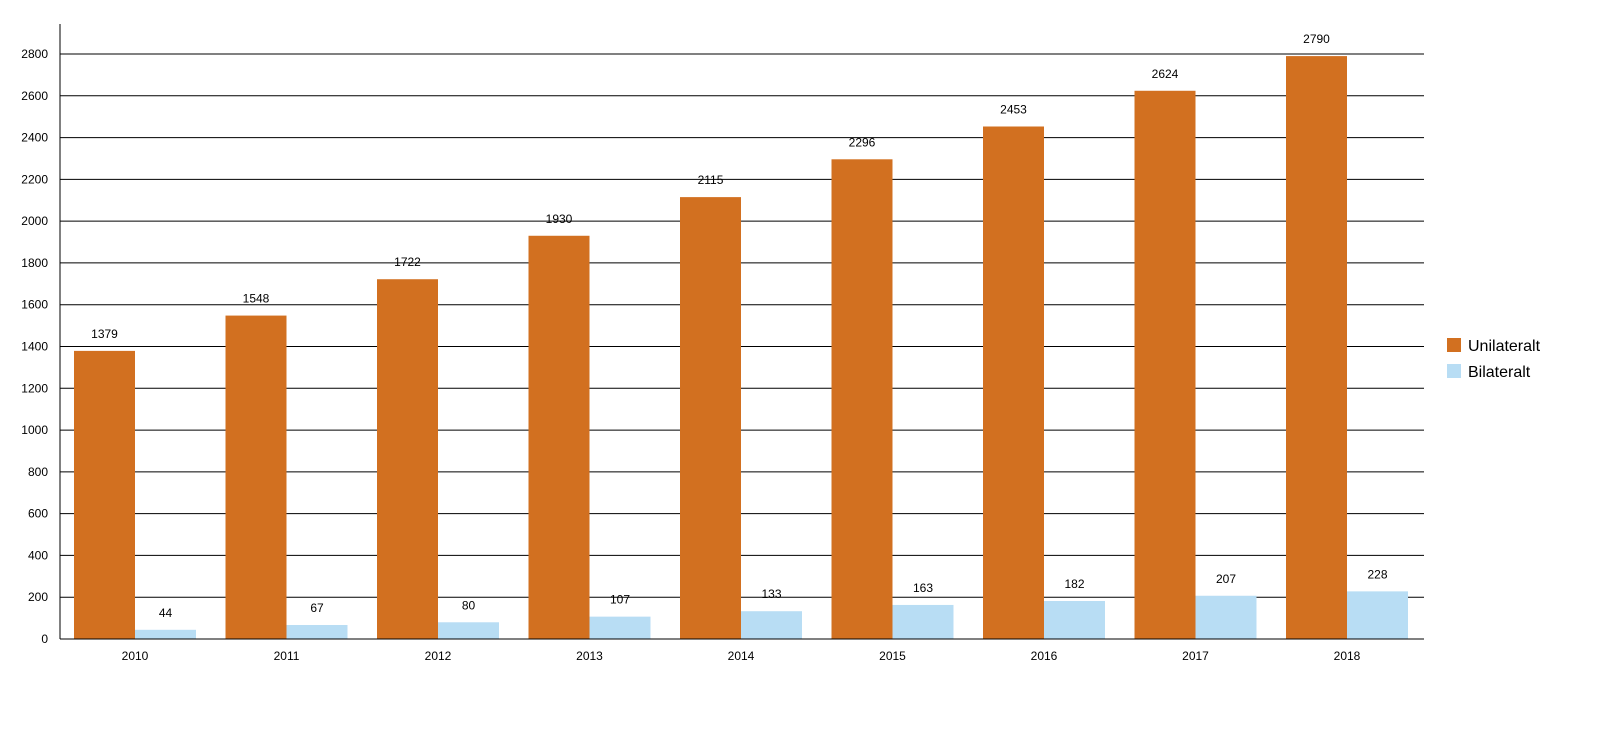  I want to click on bar-unilateralt-2011, so click(256, 477).